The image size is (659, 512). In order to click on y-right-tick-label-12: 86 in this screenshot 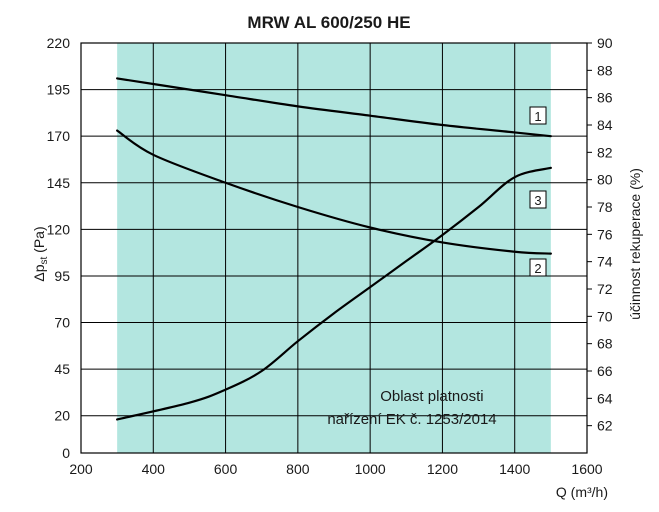, I will do `click(605, 98)`.